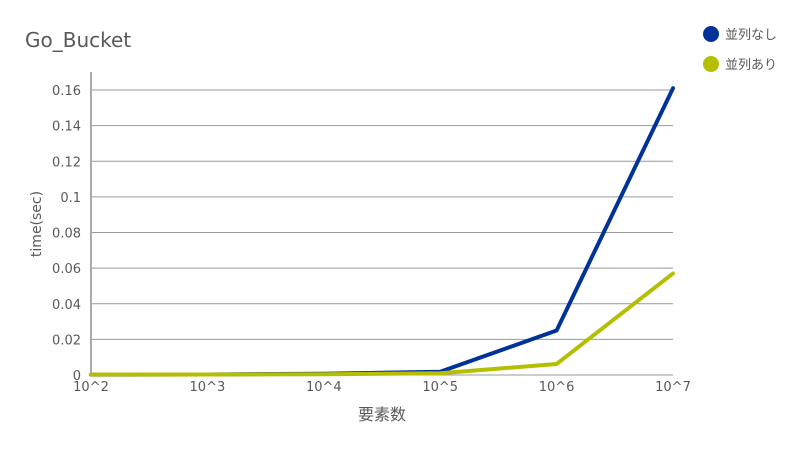 Image resolution: width=800 pixels, height=450 pixels. What do you see at coordinates (557, 387) in the screenshot?
I see `x-tick-label: 10^6` at bounding box center [557, 387].